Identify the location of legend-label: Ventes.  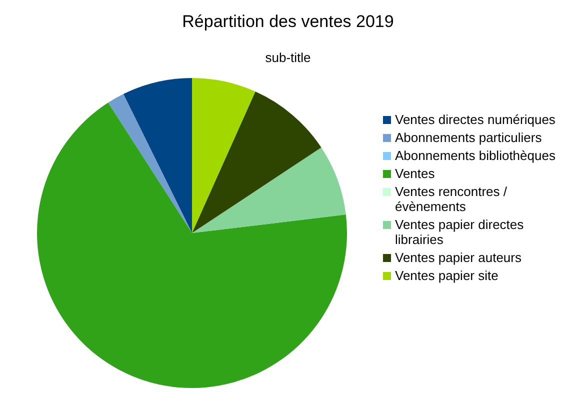
(415, 173).